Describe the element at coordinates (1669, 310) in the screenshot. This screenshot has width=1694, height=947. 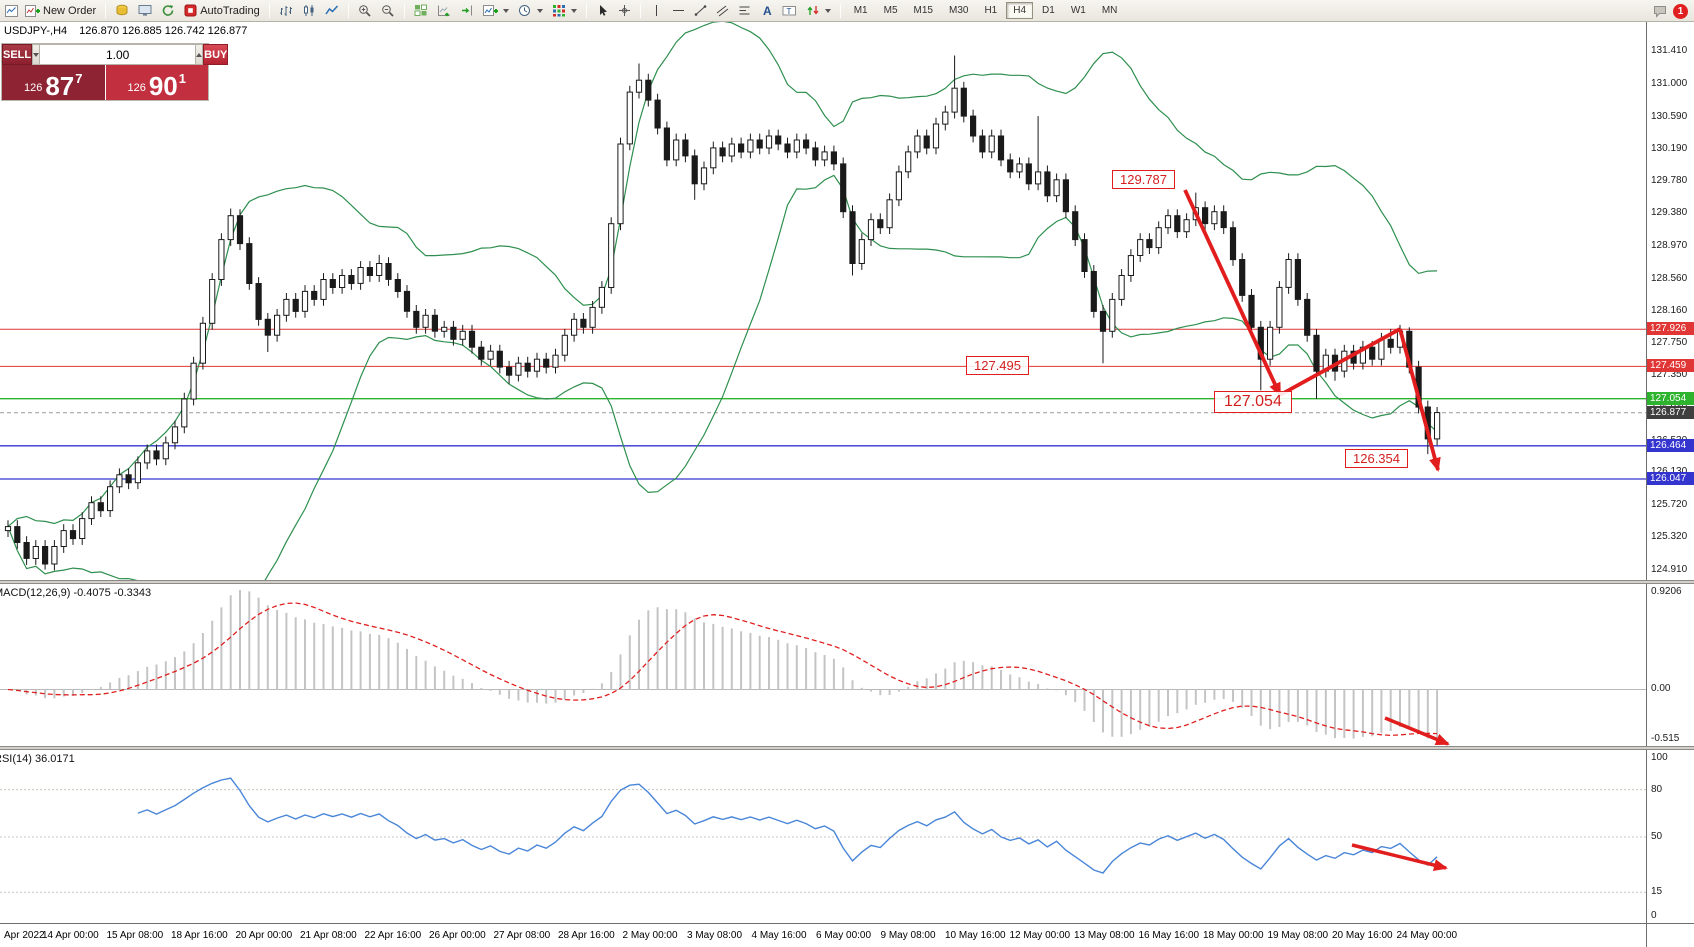
I see `price-axis-label: 128.160` at that location.